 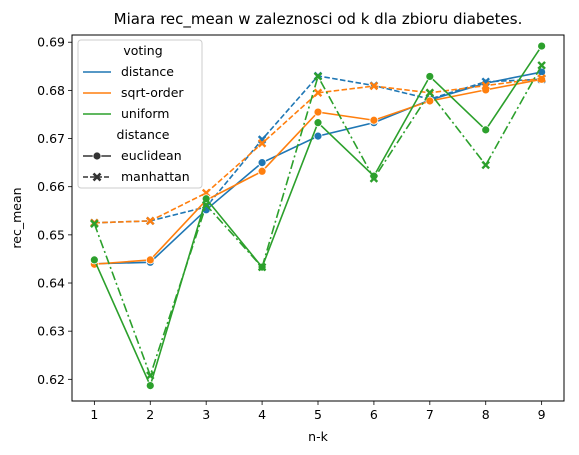 What do you see at coordinates (51, 331) in the screenshot?
I see `y-tick-label: 0.63` at bounding box center [51, 331].